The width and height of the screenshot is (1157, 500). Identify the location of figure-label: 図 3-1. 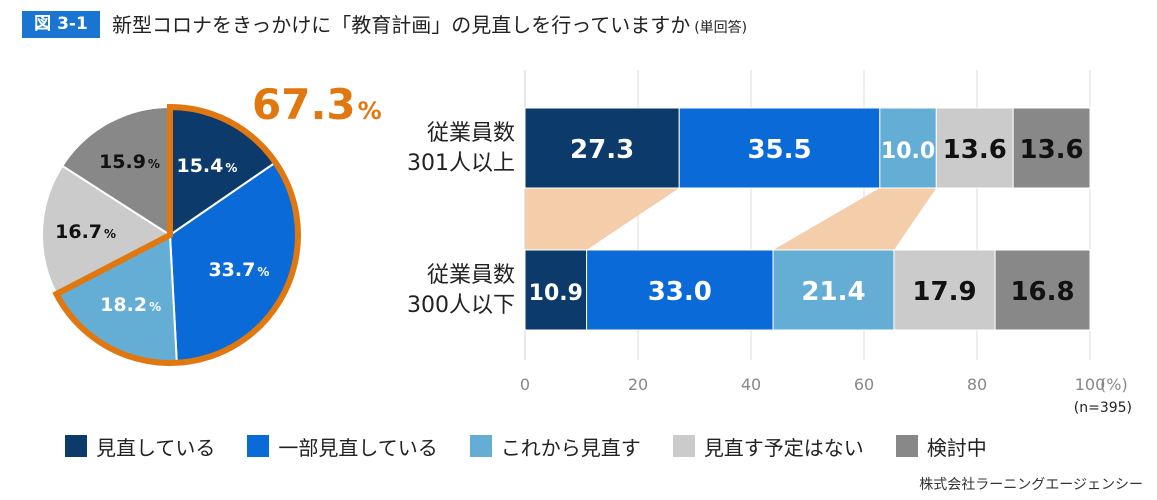
(61, 24).